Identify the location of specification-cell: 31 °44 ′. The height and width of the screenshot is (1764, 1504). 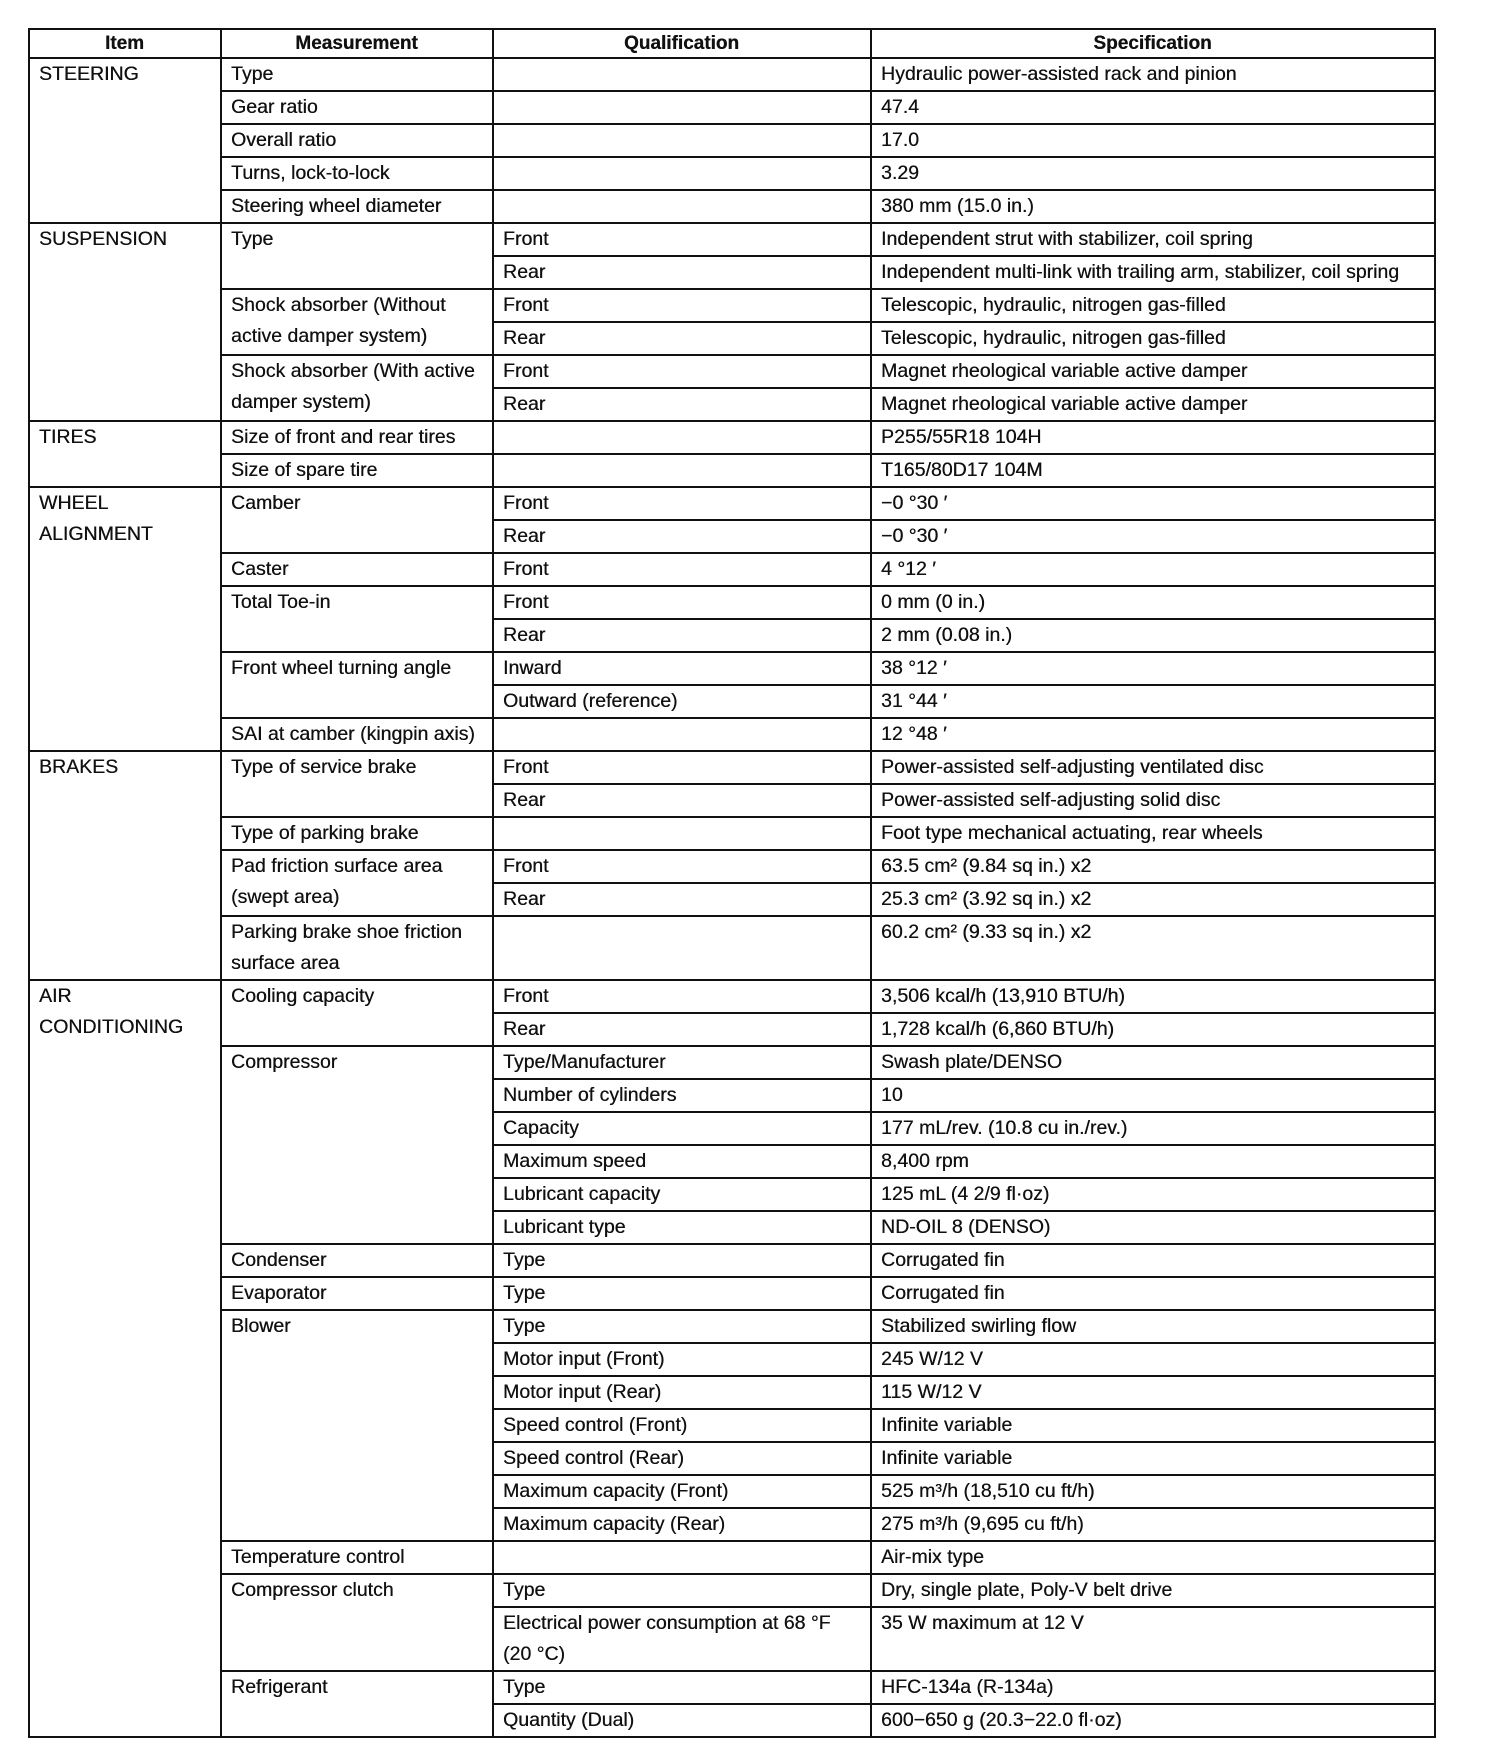
(1153, 701).